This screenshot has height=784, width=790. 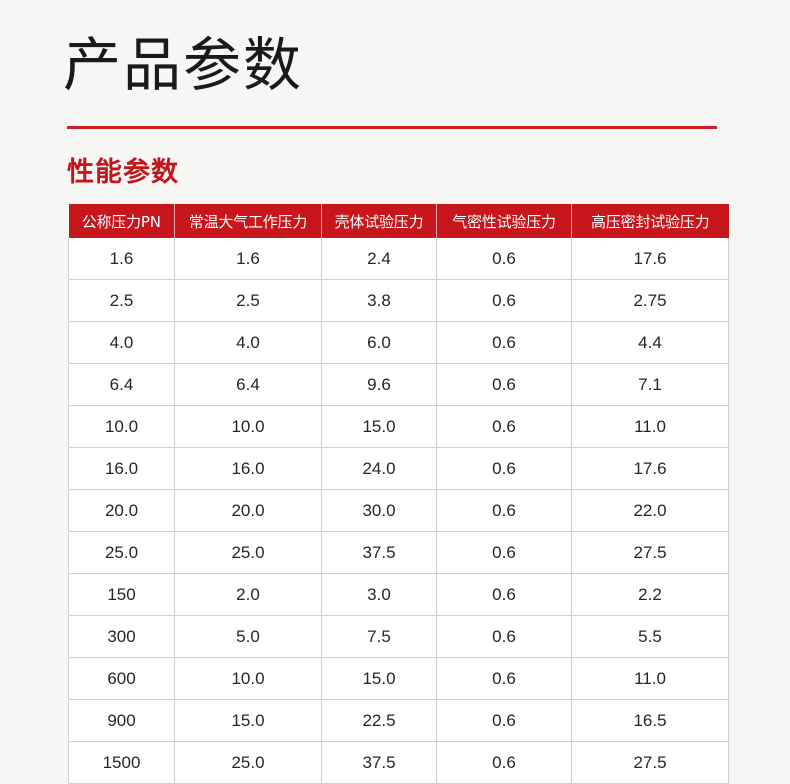 What do you see at coordinates (379, 636) in the screenshot?
I see `cell-shell-test-pressure: 7.5` at bounding box center [379, 636].